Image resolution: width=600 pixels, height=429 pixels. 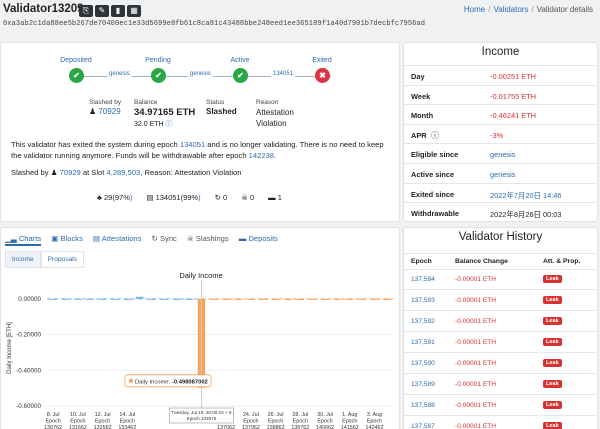 I want to click on validator-stats: ♣ 29(97%) ▤ 134051(99%) ↻ 0 ☠ 0 ▬ 1, so click(x=189, y=197).